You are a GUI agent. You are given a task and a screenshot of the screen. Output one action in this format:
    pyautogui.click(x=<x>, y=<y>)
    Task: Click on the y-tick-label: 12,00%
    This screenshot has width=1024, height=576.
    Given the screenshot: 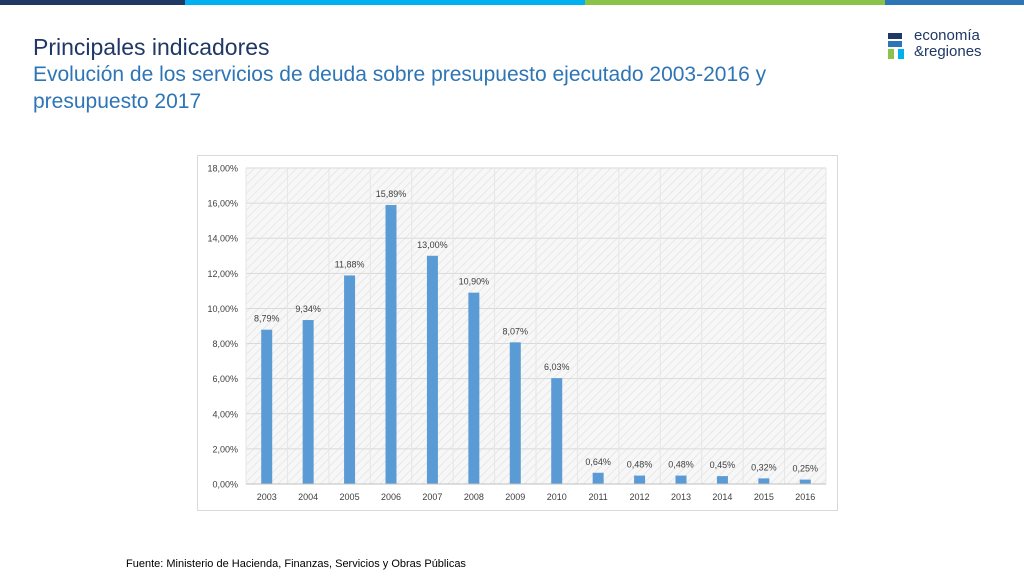 What is the action you would take?
    pyautogui.click(x=222, y=274)
    